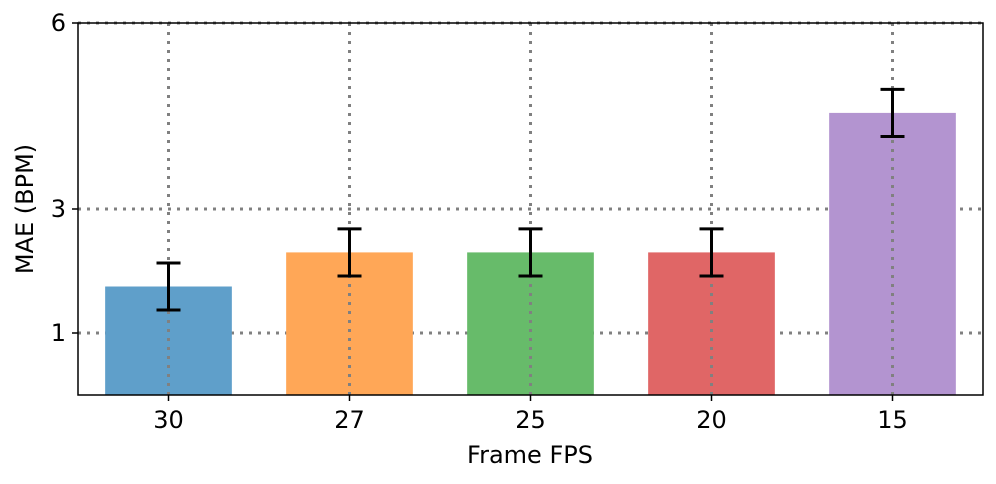 This screenshot has height=484, width=996. I want to click on x-tick-label: 15, so click(892, 420).